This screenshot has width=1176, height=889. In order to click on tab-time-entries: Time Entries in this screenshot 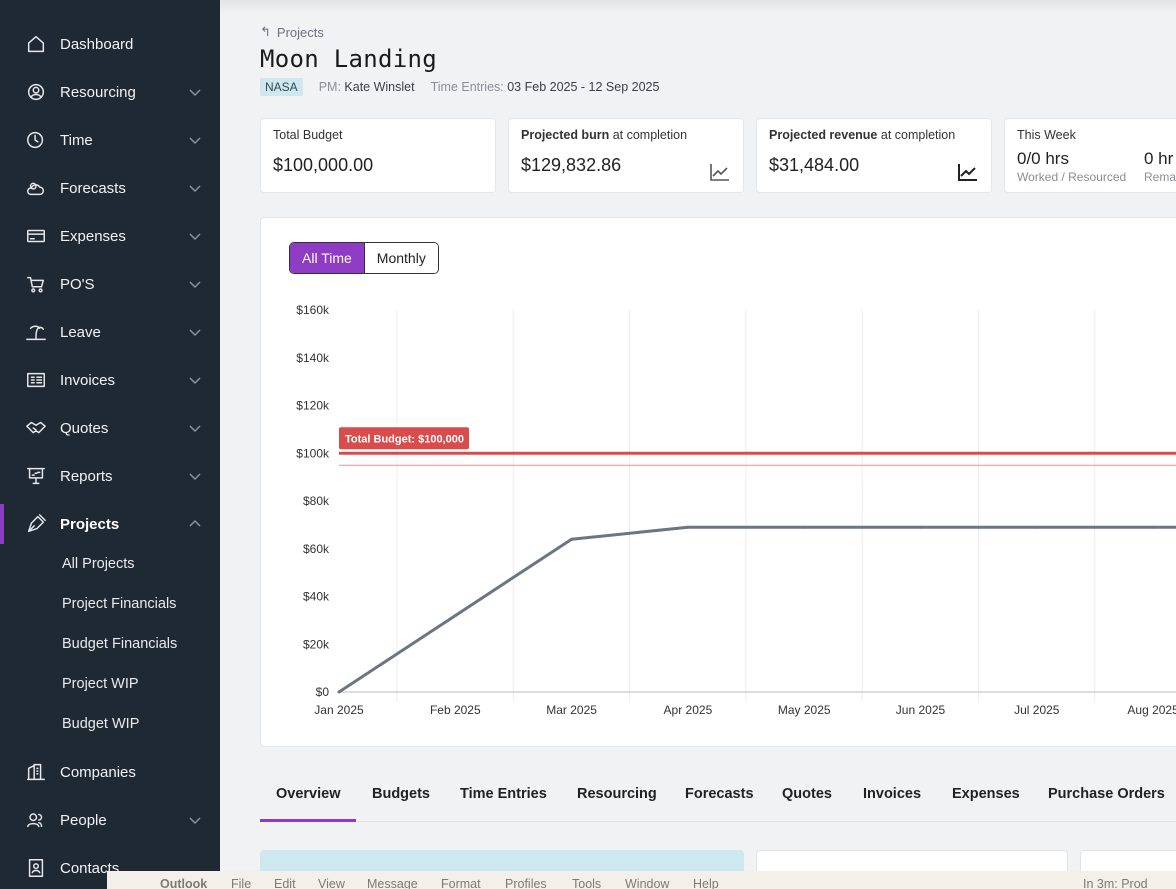, I will do `click(503, 794)`.